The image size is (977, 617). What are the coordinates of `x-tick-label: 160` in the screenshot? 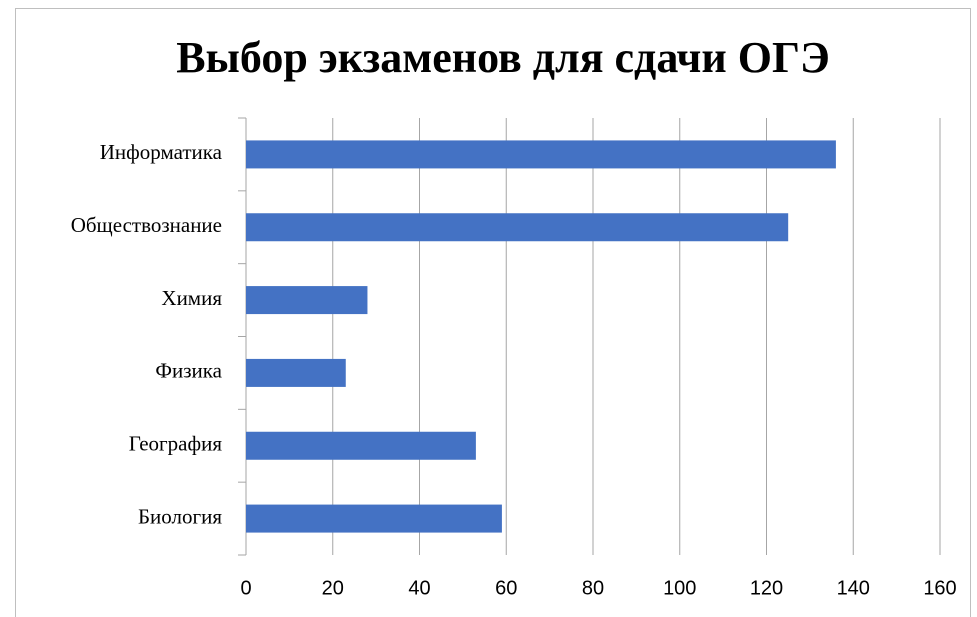 It's located at (939, 588).